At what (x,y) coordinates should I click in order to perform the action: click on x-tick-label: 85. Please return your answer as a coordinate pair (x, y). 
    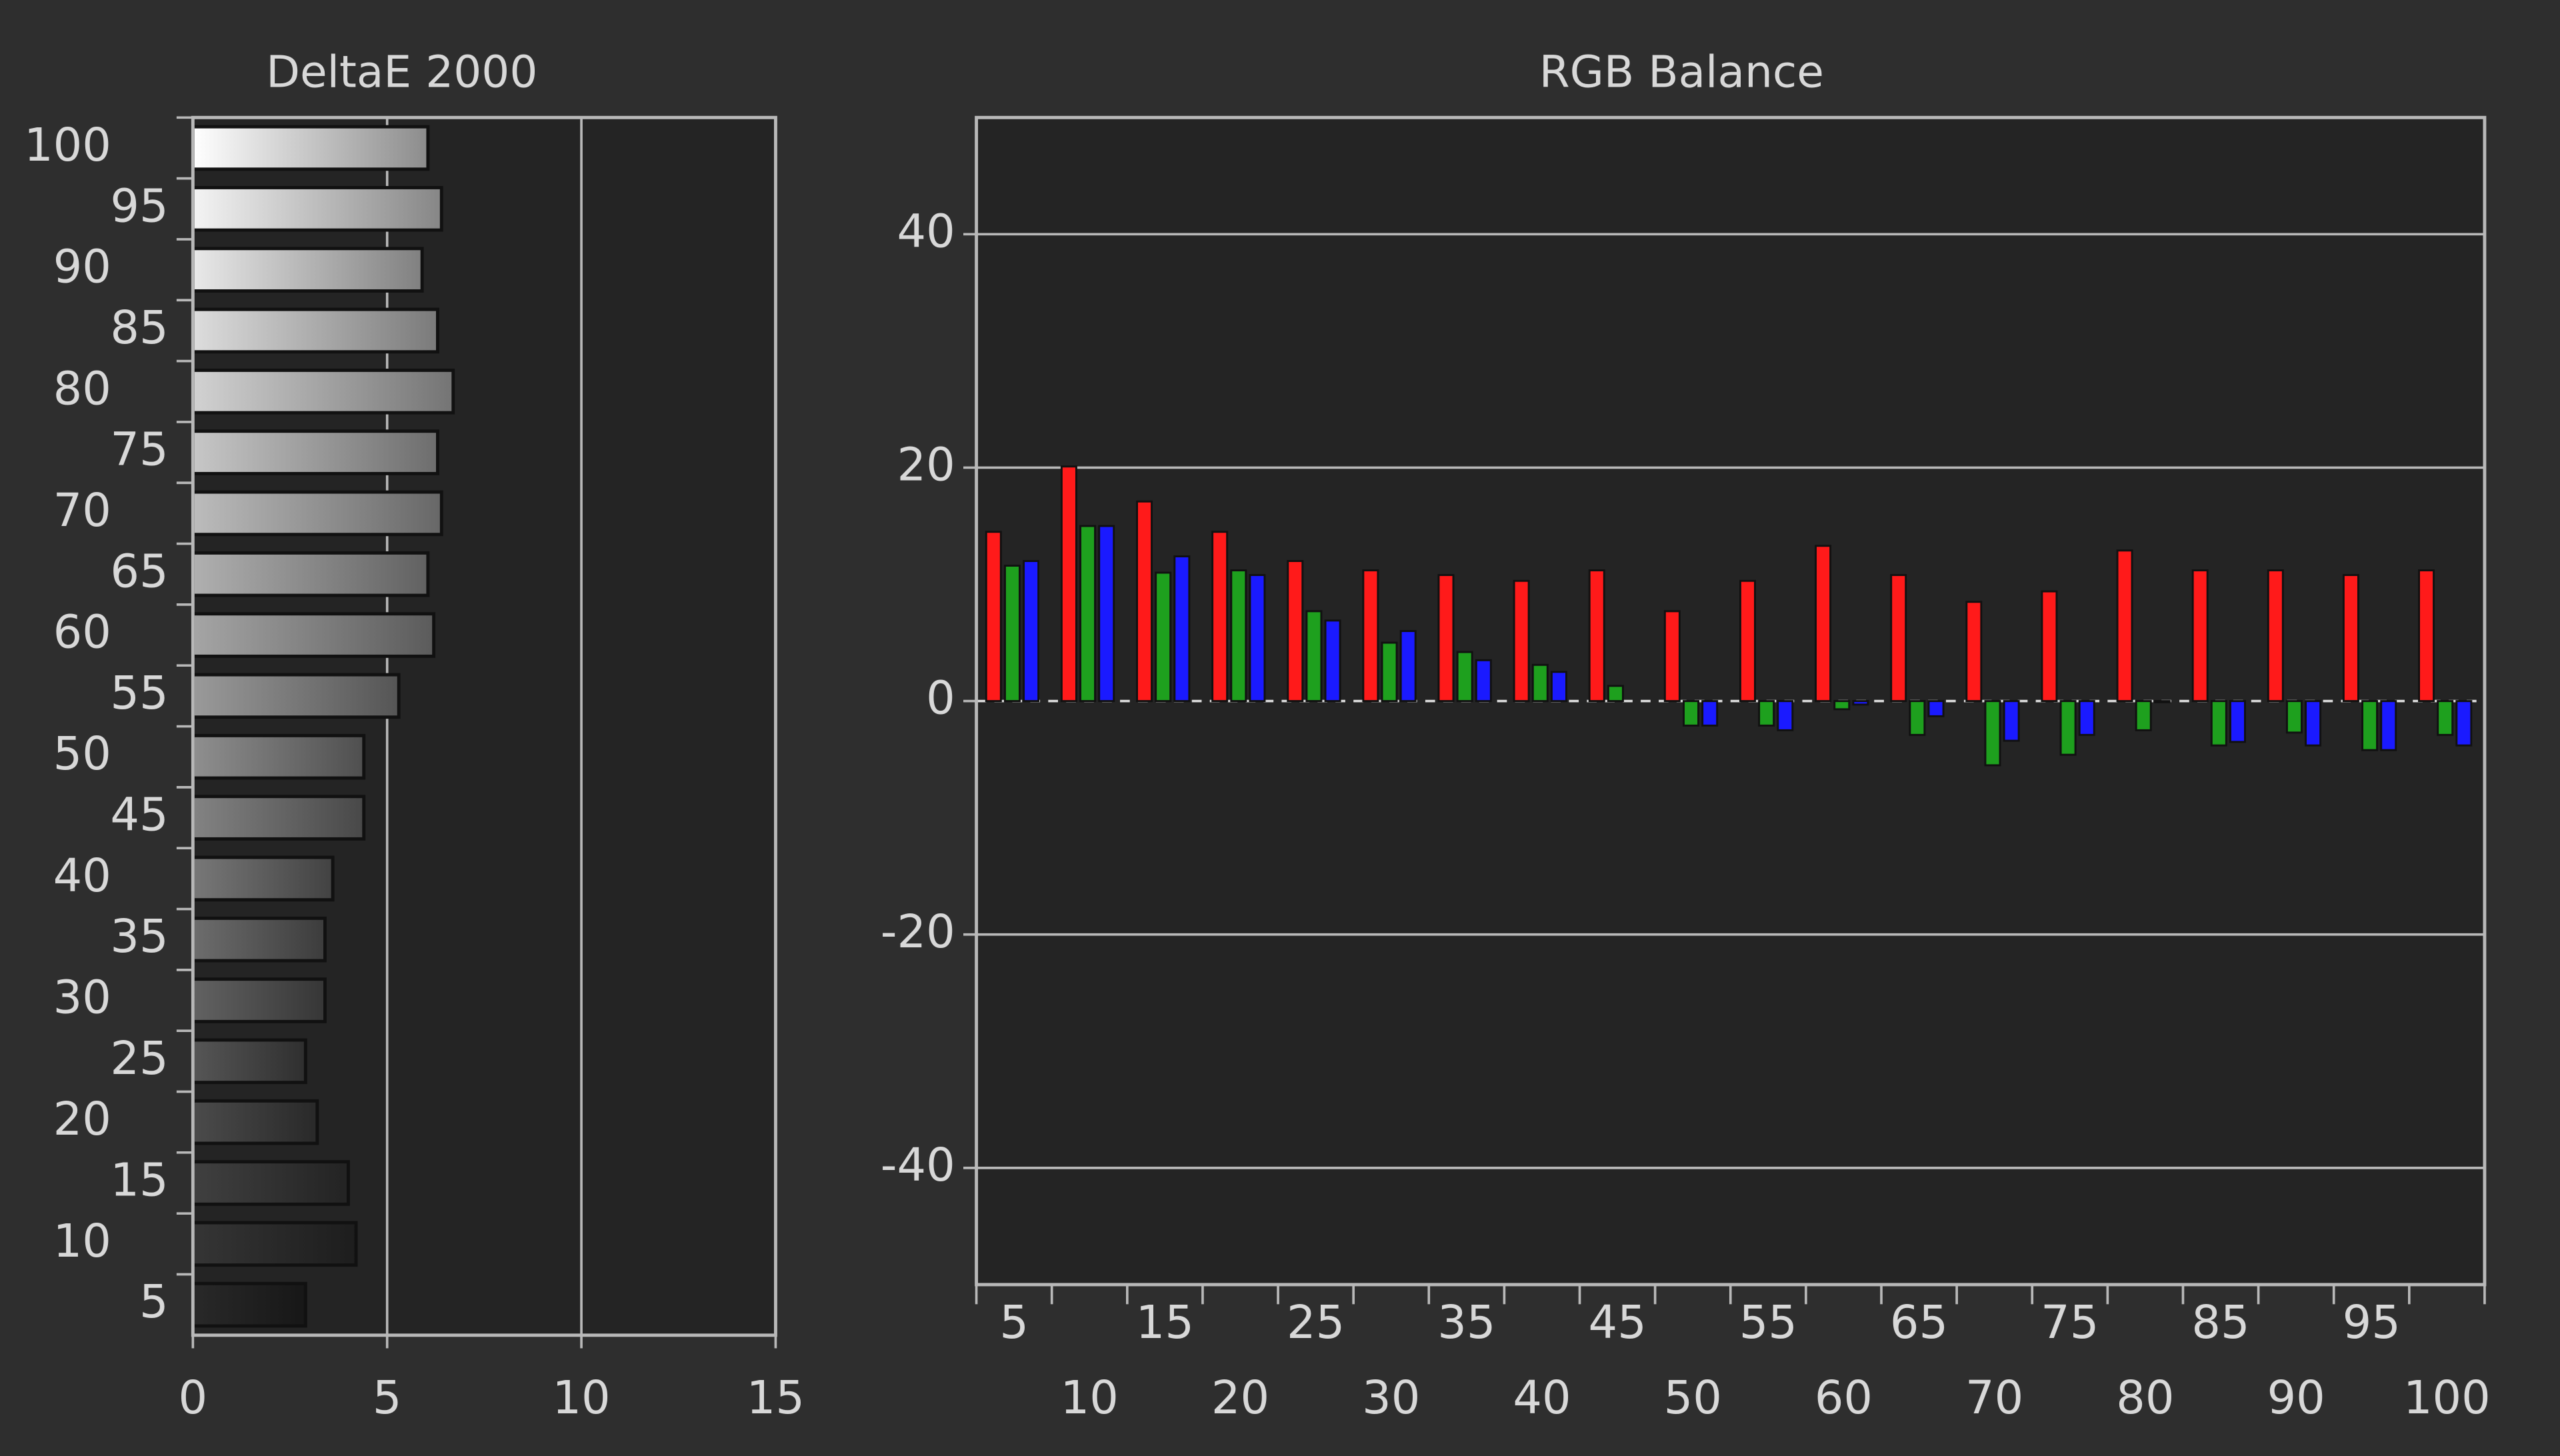
    Looking at the image, I should click on (2220, 1322).